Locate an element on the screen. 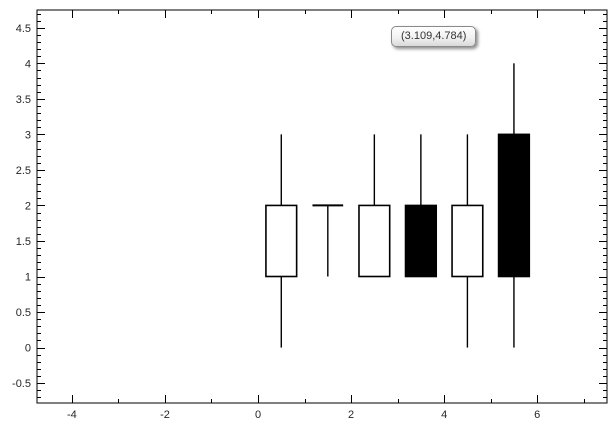 This screenshot has height=428, width=616. svg-text: 2.5 is located at coordinates (23, 171).